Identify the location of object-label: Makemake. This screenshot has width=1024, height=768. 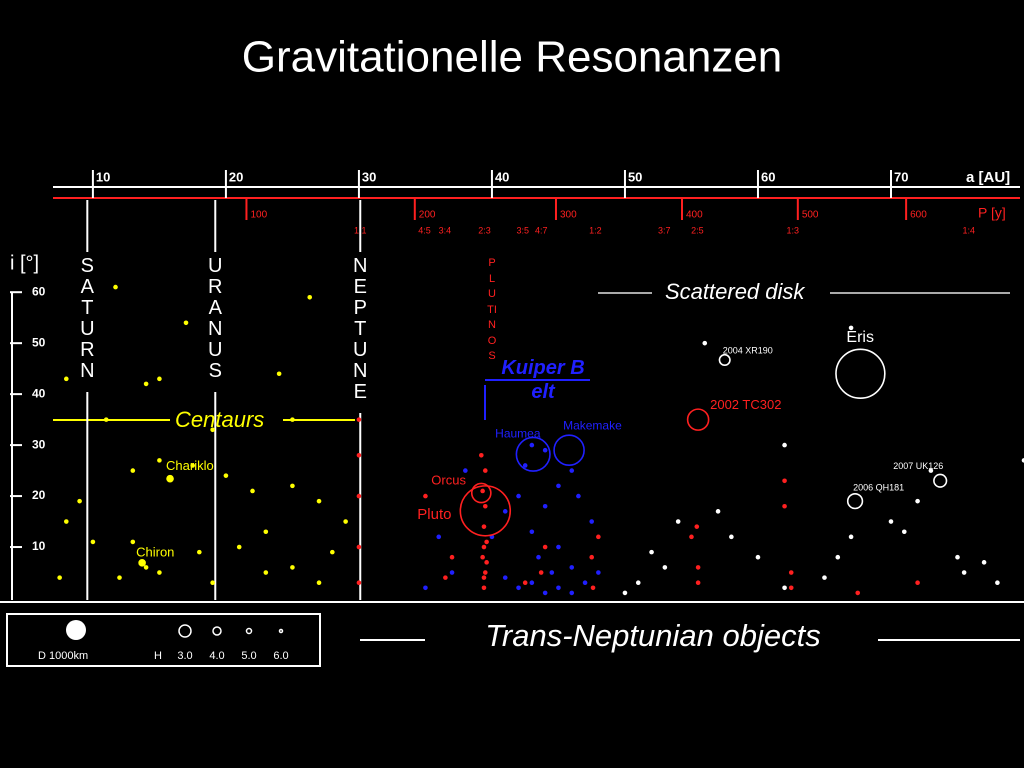
(592, 425).